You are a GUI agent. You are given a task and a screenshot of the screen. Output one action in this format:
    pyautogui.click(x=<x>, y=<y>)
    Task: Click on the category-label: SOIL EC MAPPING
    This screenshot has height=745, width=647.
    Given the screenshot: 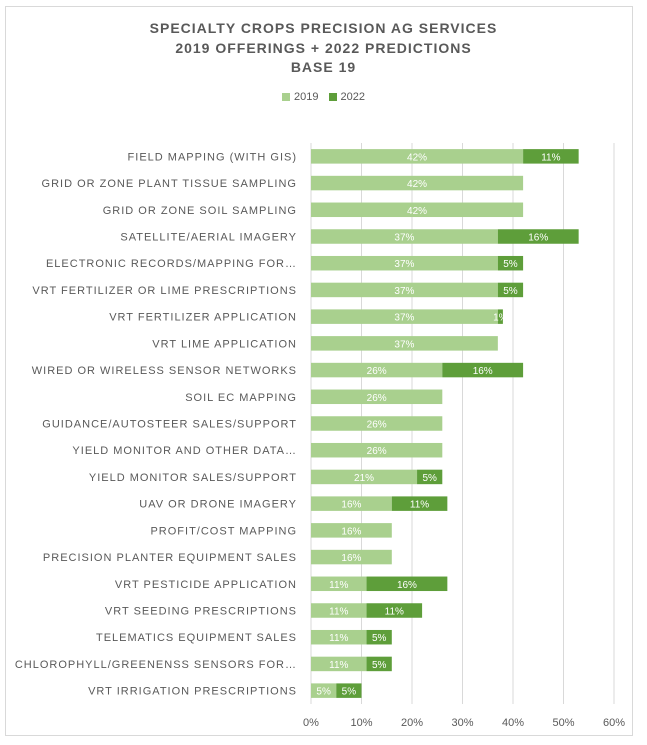 What is the action you would take?
    pyautogui.click(x=241, y=398)
    